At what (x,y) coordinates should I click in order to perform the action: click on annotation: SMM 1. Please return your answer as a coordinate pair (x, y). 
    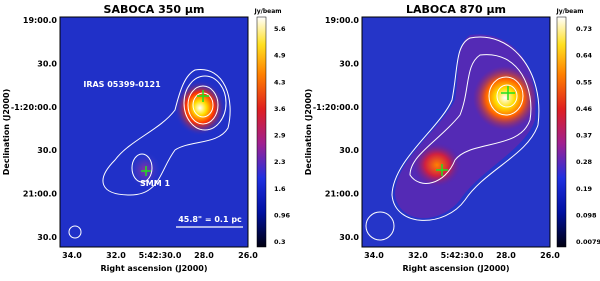
    Looking at the image, I should click on (155, 183).